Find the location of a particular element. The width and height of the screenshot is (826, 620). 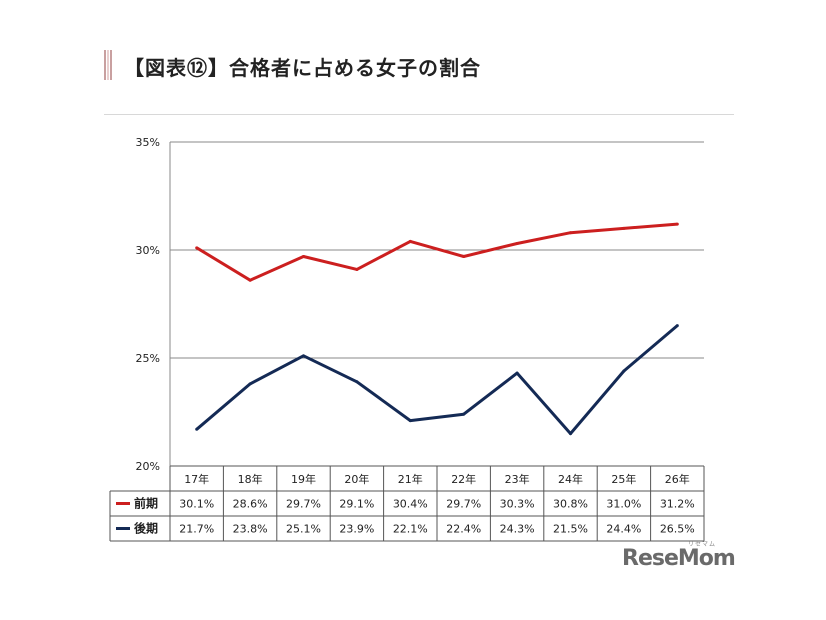

data-label: 23.8% is located at coordinates (250, 529).